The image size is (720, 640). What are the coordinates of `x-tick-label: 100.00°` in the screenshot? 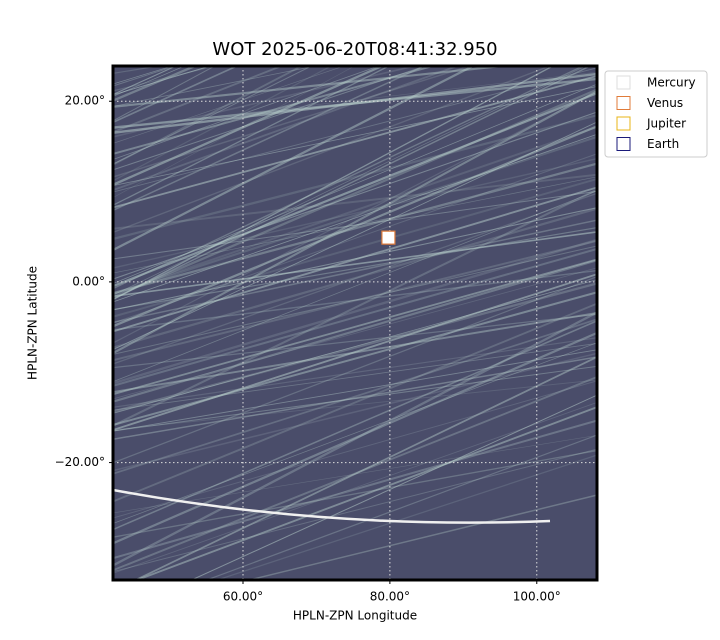 It's located at (537, 597).